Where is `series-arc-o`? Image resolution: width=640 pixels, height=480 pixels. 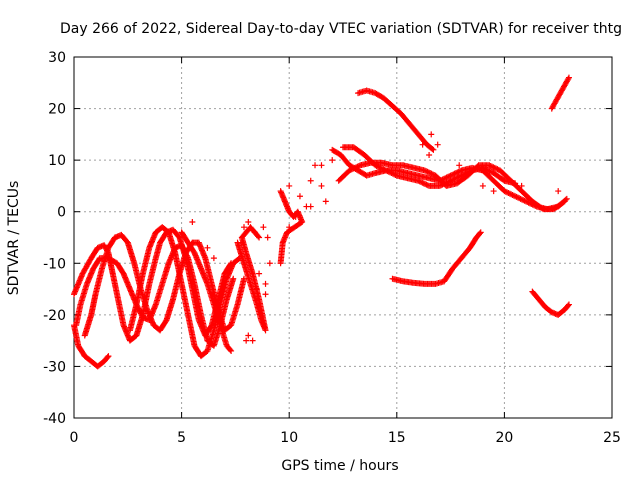
series-arc-o is located at coordinates (560, 93).